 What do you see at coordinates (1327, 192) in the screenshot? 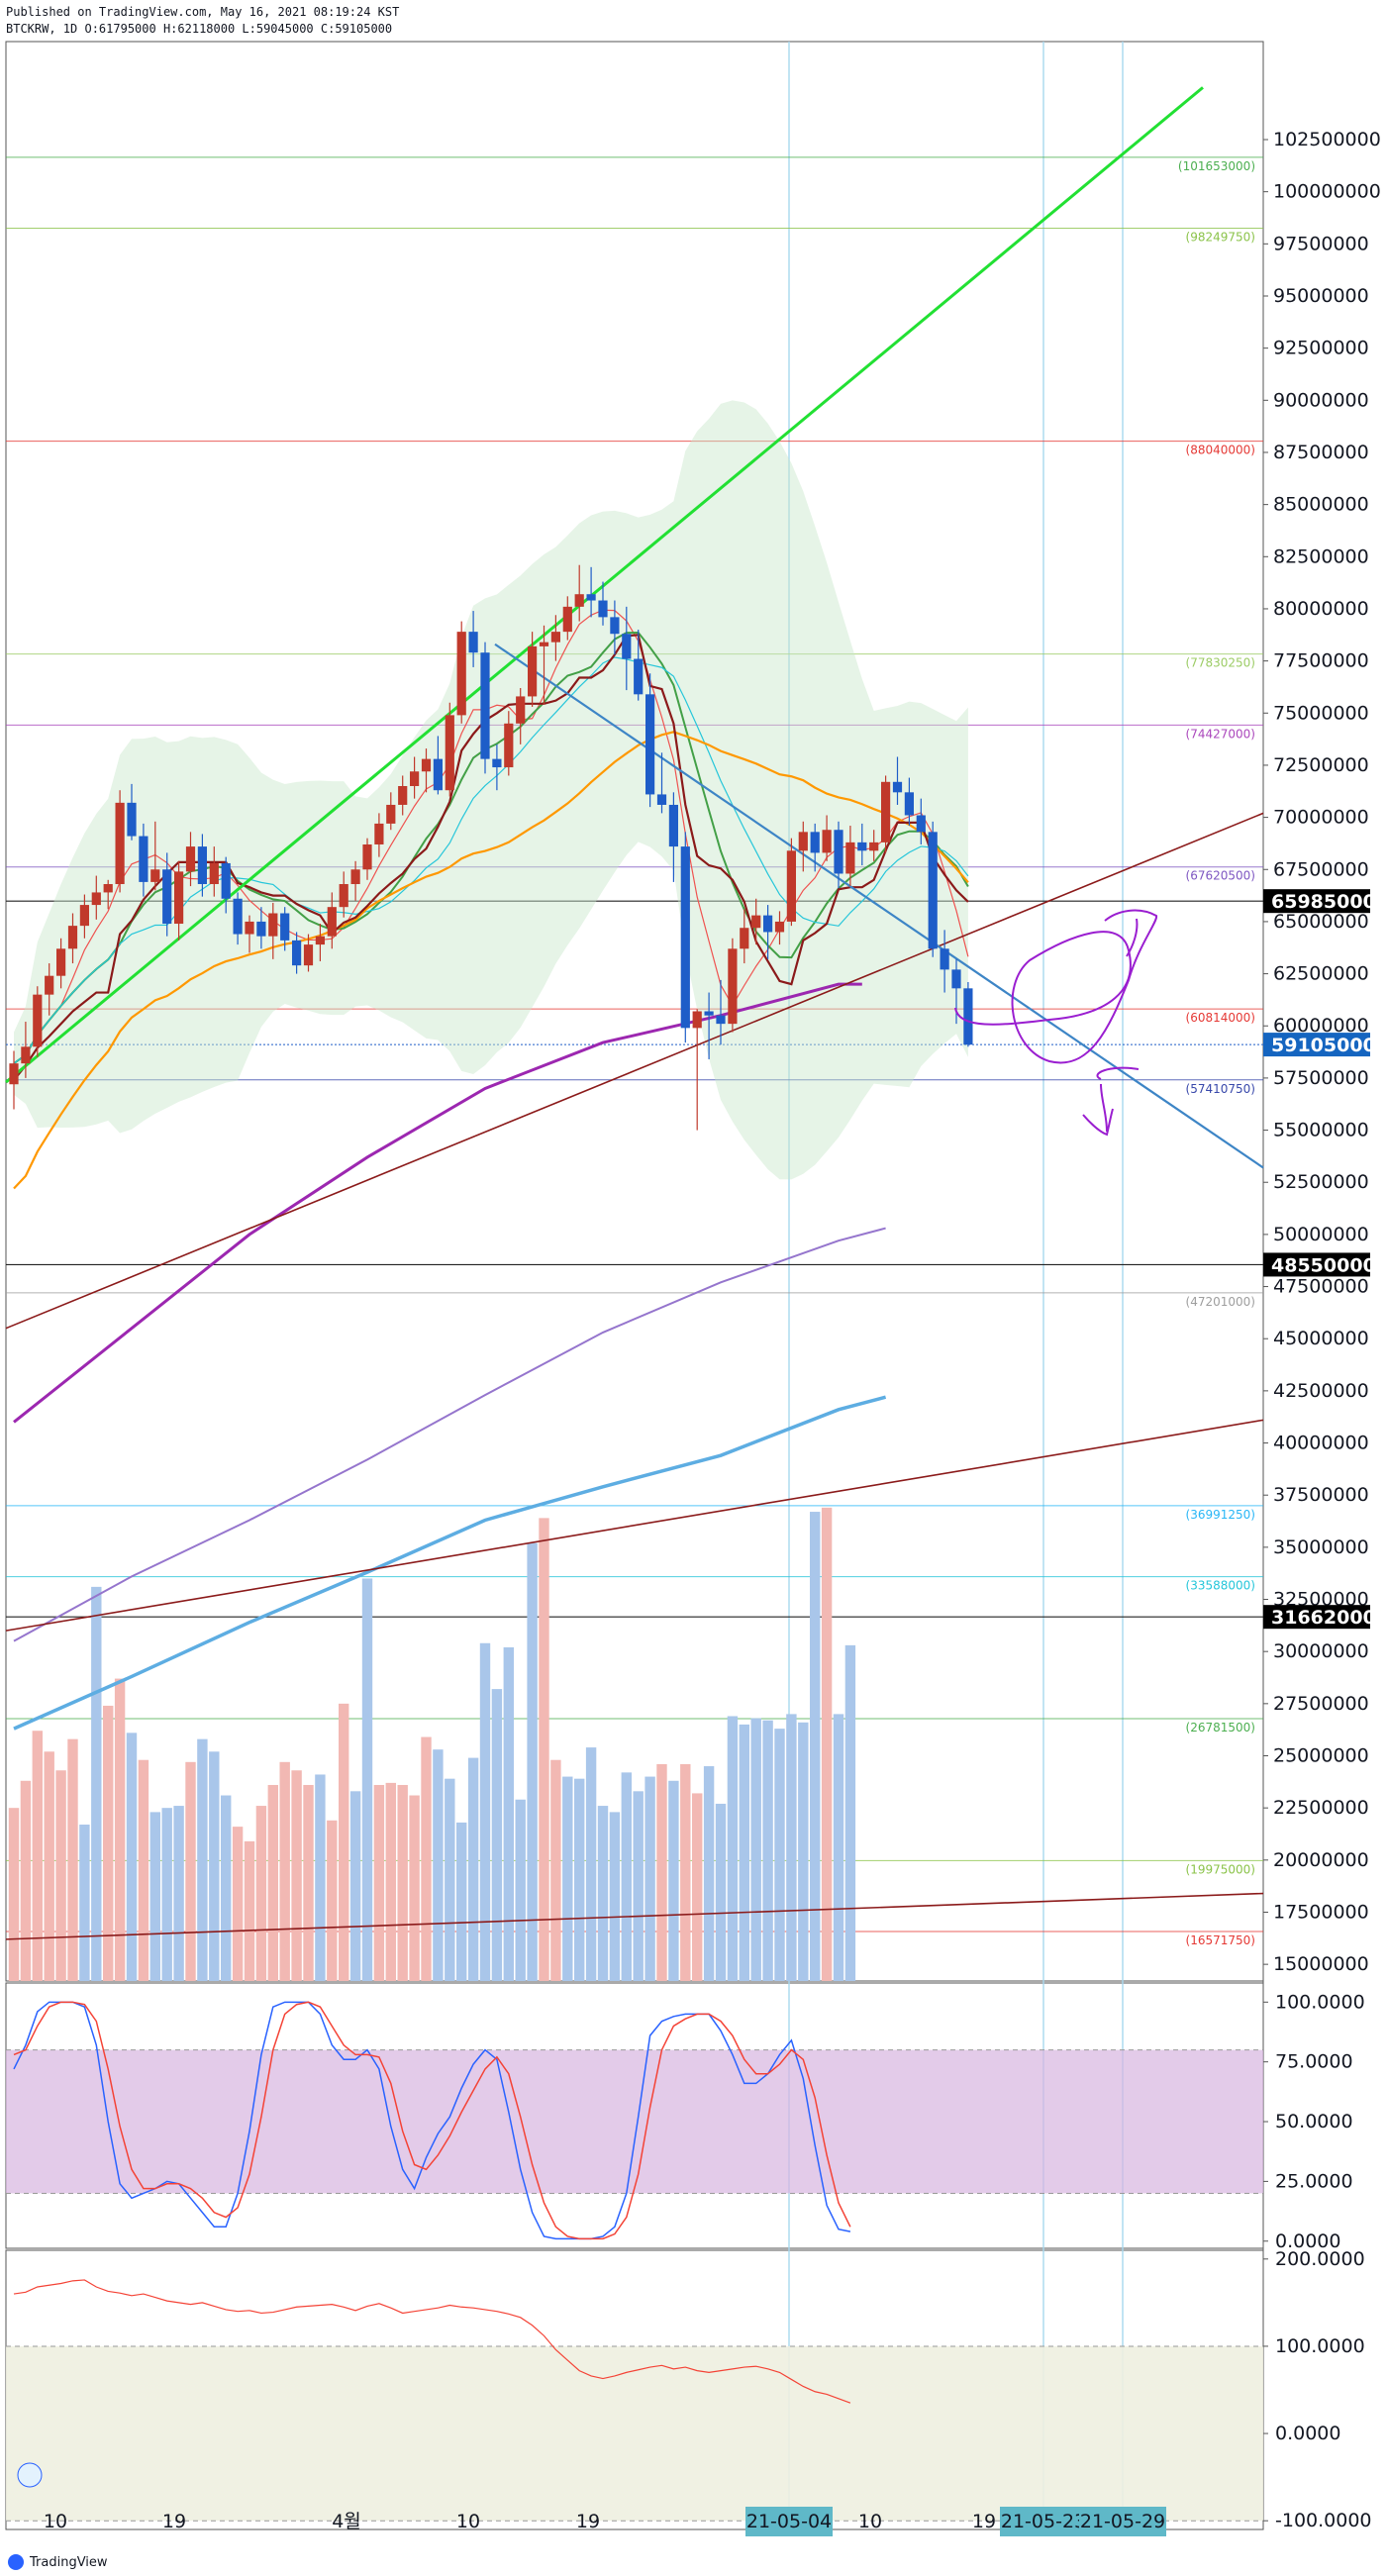
I see `price-tick-label-1: 100000000` at bounding box center [1327, 192].